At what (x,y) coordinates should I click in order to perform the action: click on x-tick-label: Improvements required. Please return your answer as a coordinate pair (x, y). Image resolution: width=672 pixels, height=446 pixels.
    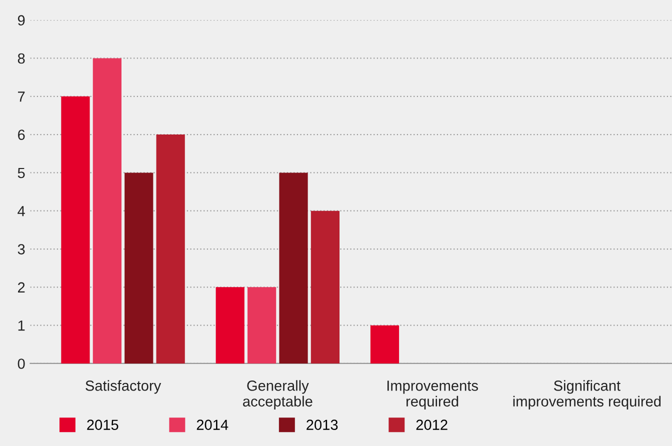
    Looking at the image, I should click on (432, 395).